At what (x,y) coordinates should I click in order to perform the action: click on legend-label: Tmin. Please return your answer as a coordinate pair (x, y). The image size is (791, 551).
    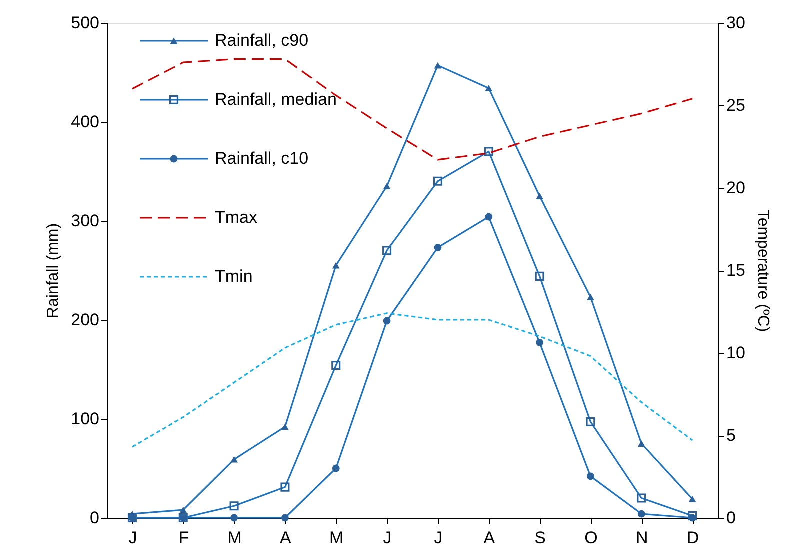
    Looking at the image, I should click on (234, 276).